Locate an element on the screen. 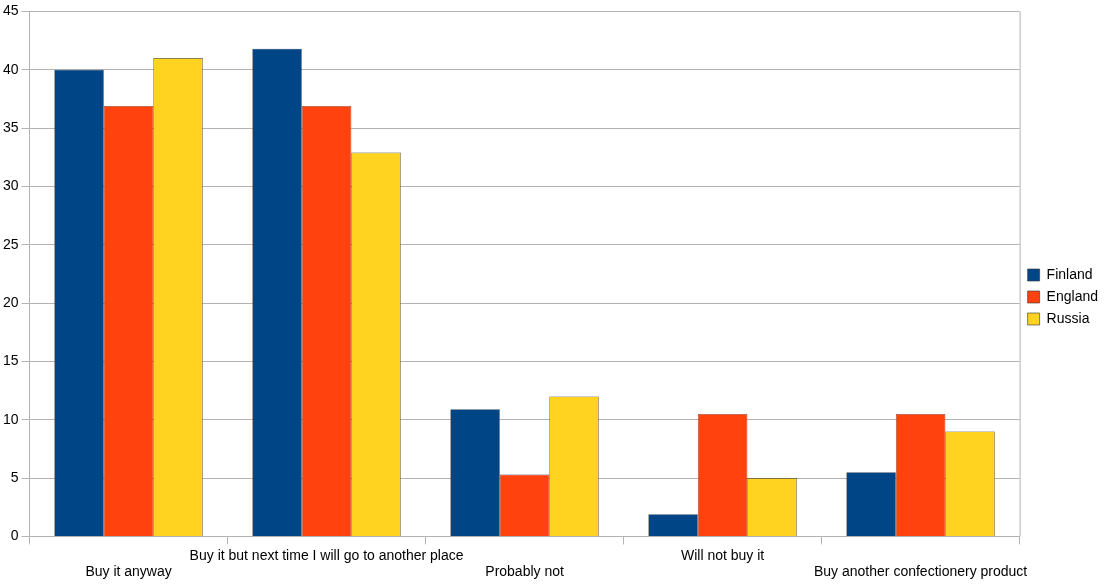  y-tick-label: 5 is located at coordinates (14, 476).